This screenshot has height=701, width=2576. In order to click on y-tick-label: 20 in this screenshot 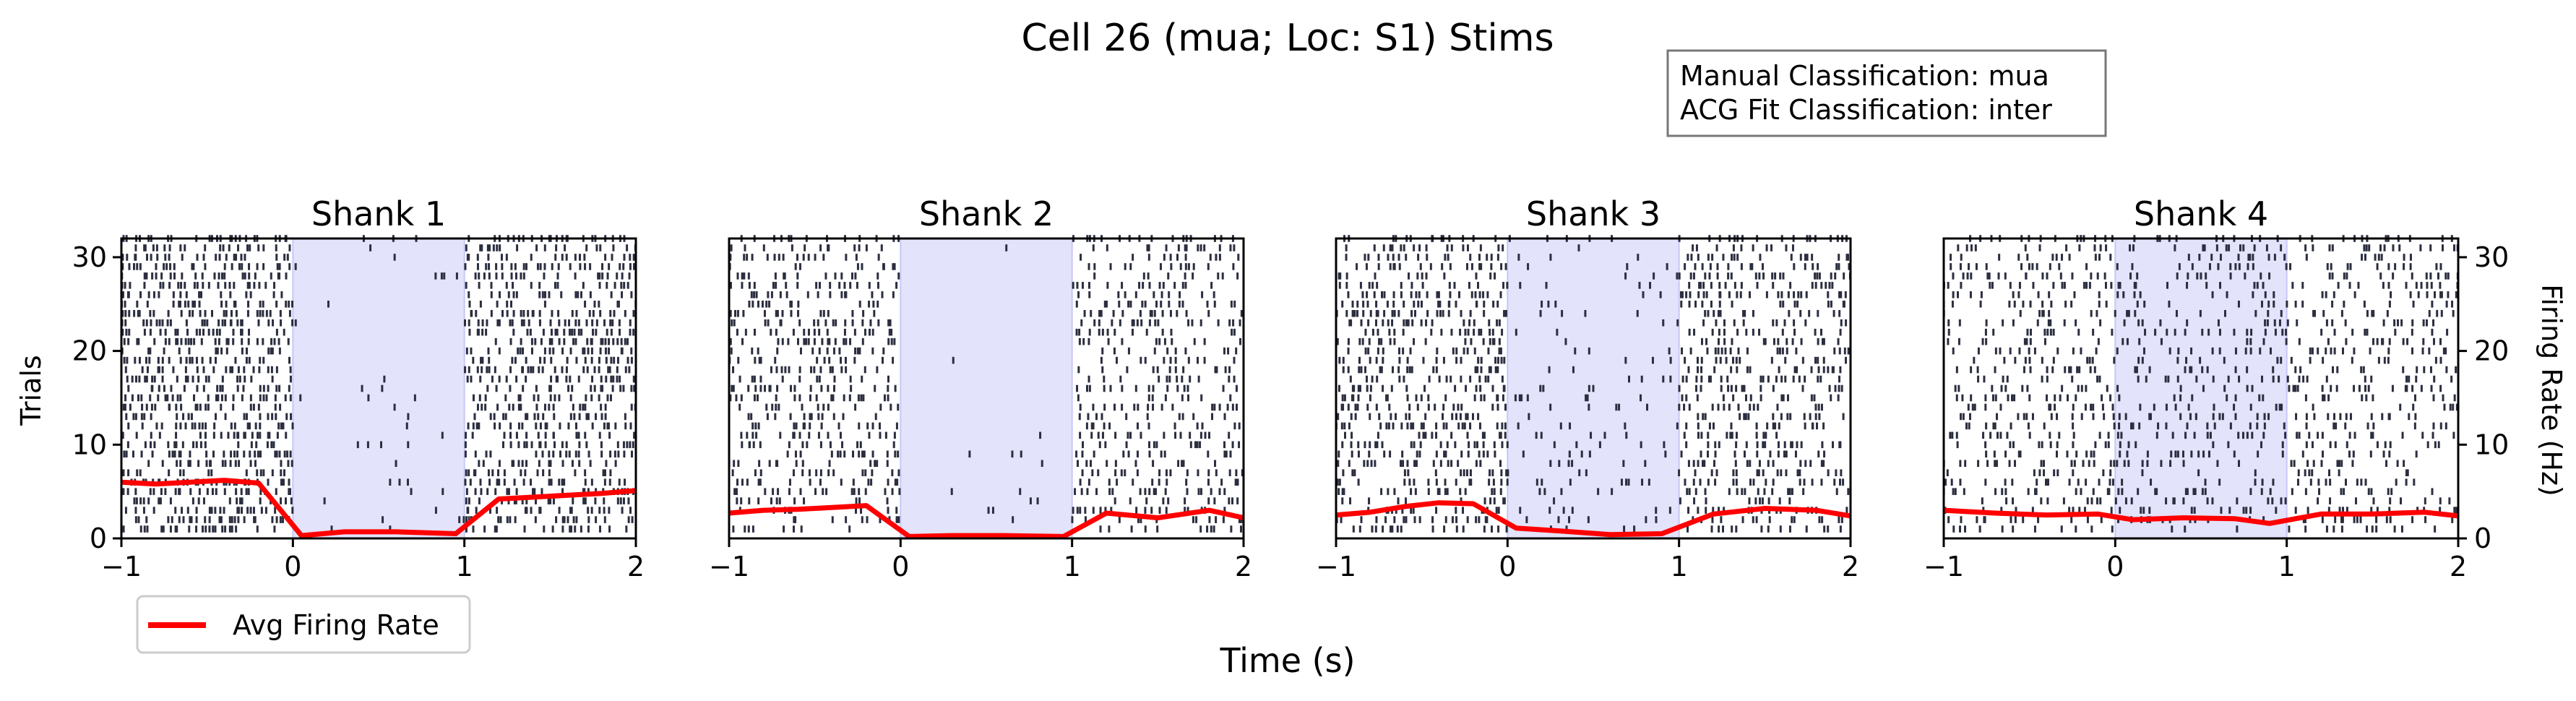, I will do `click(89, 351)`.